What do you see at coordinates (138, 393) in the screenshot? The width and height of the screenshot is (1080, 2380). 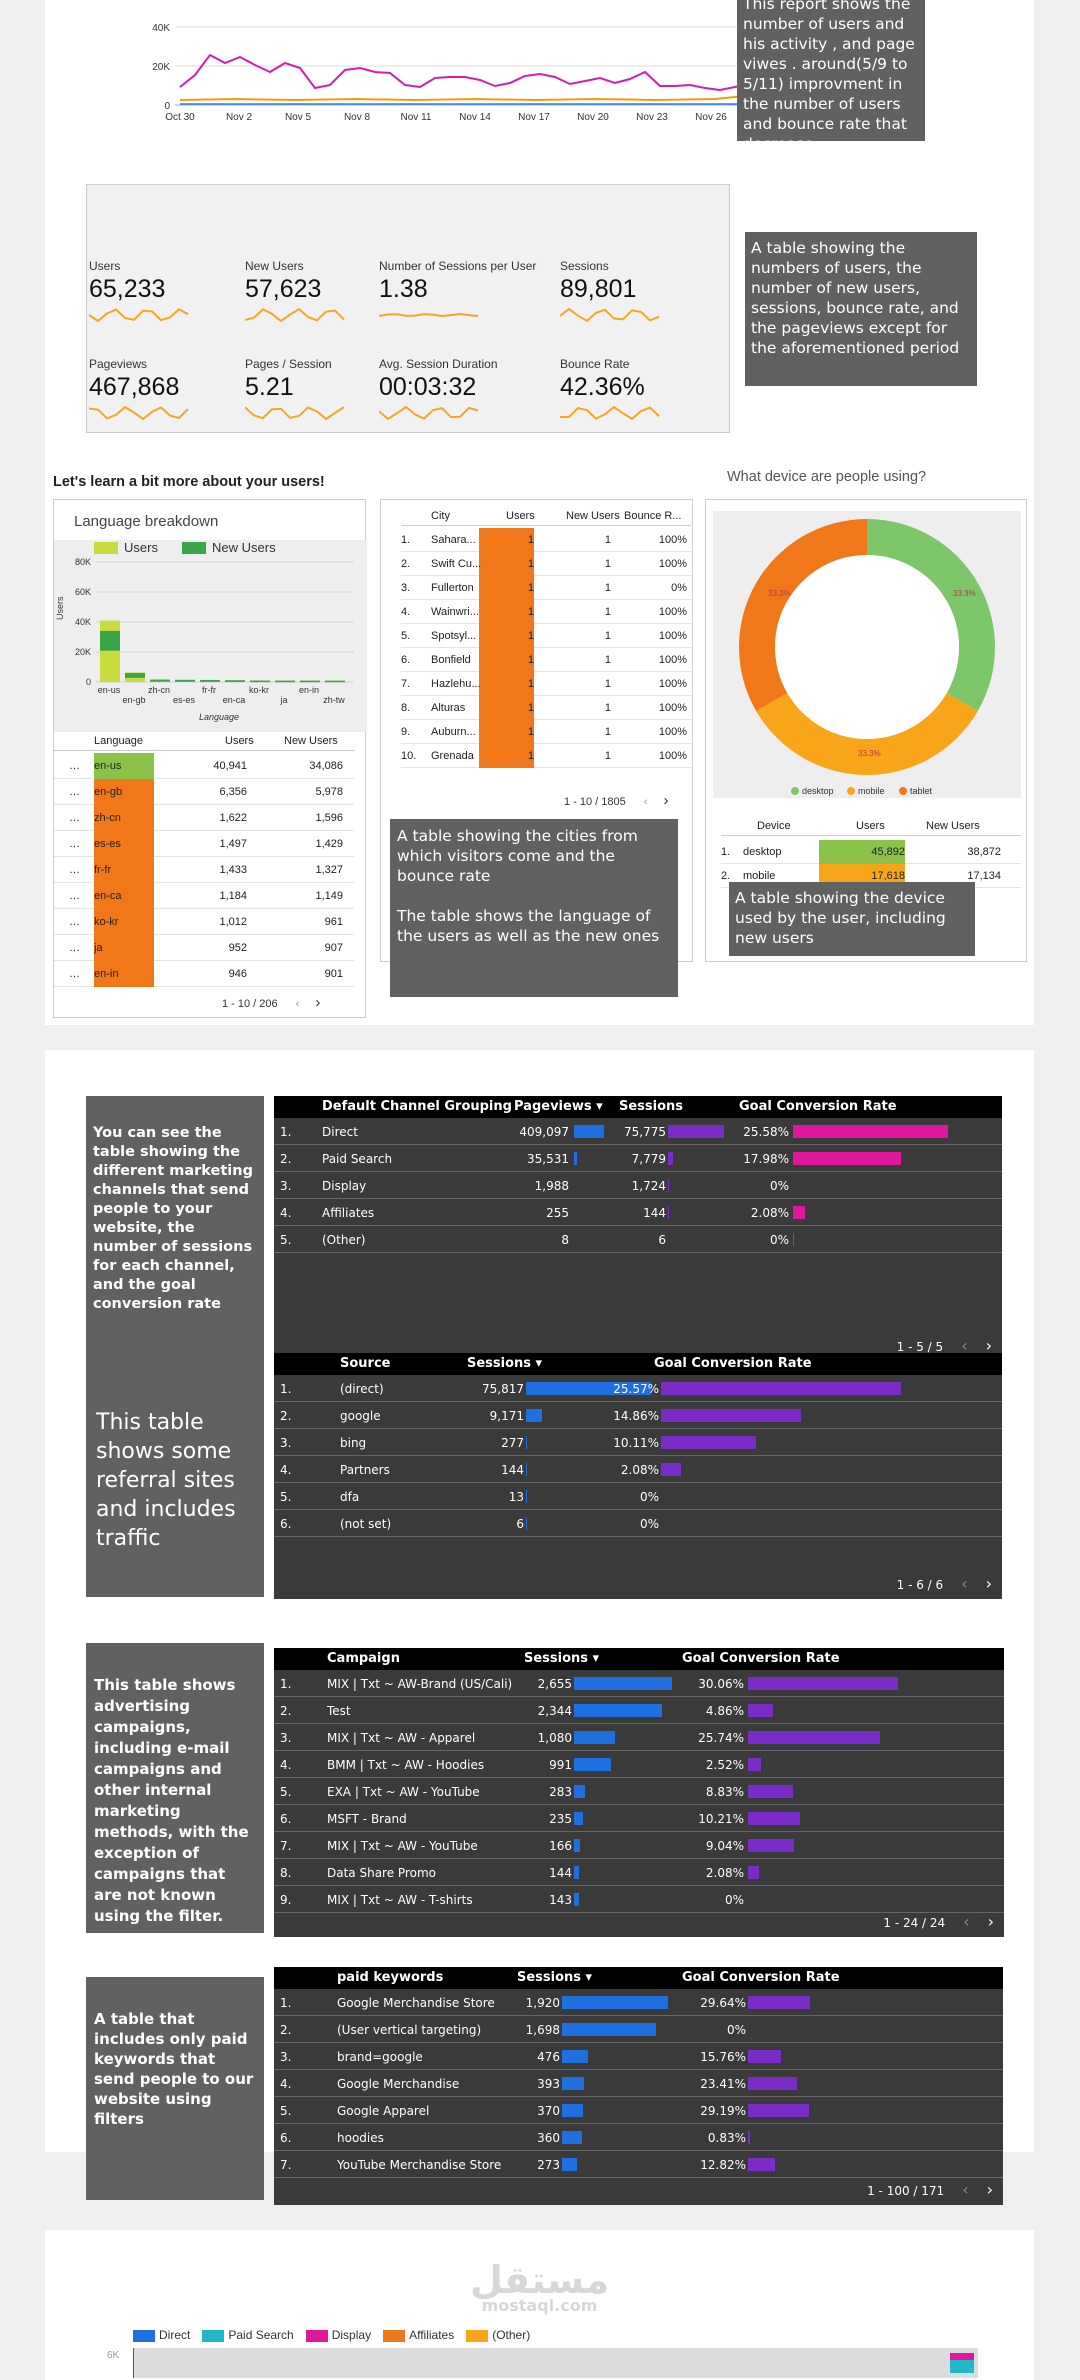 I see `kpi-pageviews: Pageviews 467,868` at bounding box center [138, 393].